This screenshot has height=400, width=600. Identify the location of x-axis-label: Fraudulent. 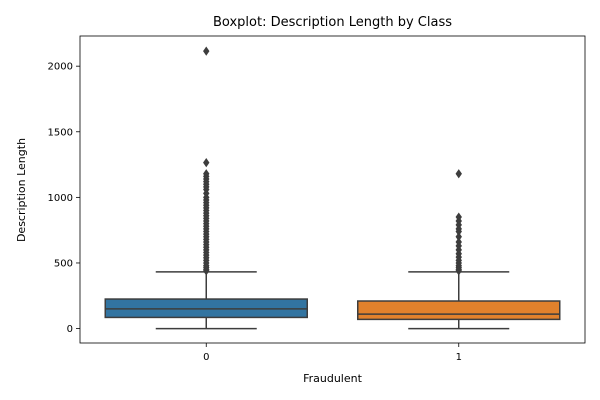
(333, 378).